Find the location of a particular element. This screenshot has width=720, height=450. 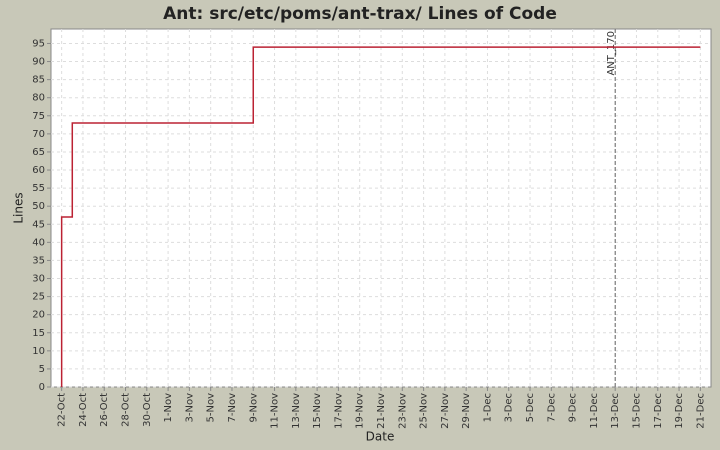

x-tick-label: 17-Dec is located at coordinates (658, 411).